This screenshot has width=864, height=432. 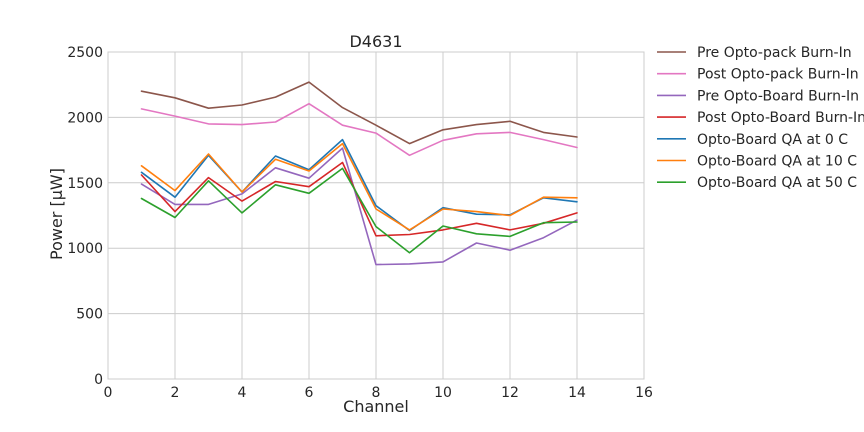 What do you see at coordinates (778, 75) in the screenshot?
I see `legend-label: Post Opto-pack Burn-In` at bounding box center [778, 75].